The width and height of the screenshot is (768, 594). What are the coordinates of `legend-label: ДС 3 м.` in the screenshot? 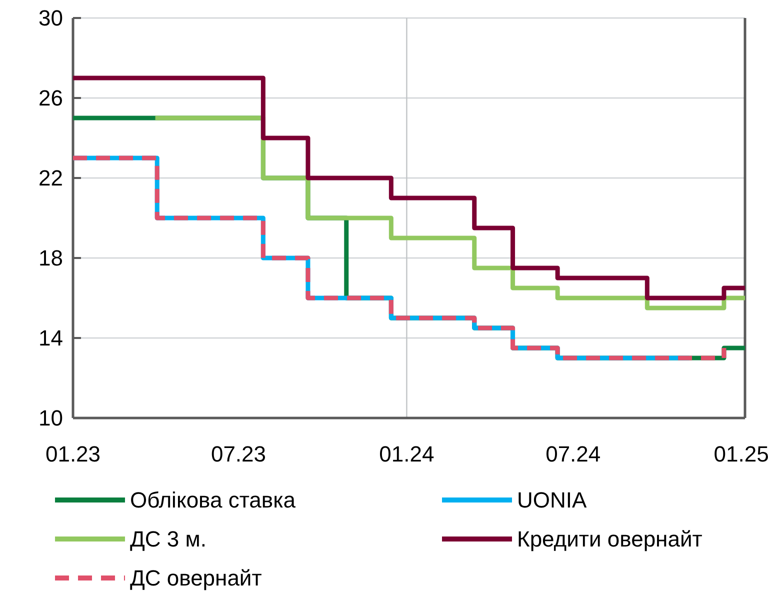 It's located at (168, 539).